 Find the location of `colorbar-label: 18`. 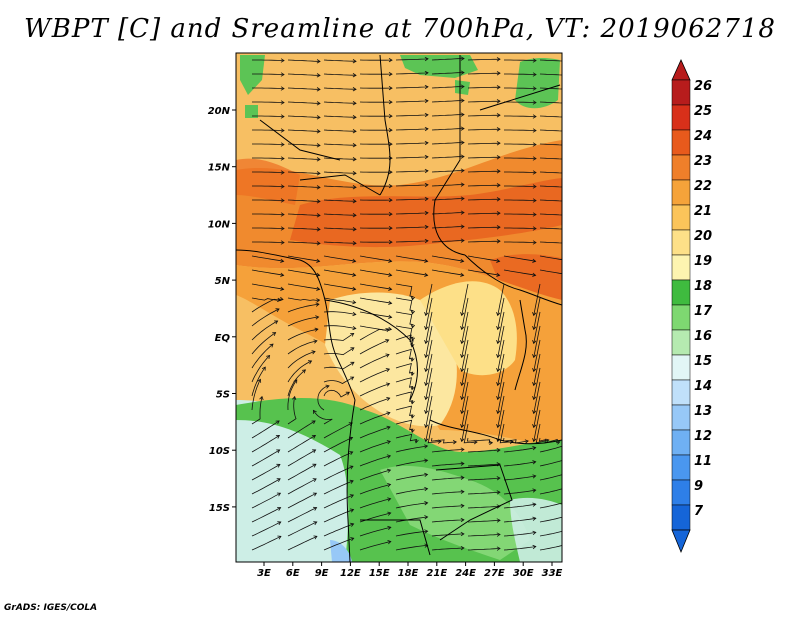

colorbar-label: 18 is located at coordinates (703, 286).